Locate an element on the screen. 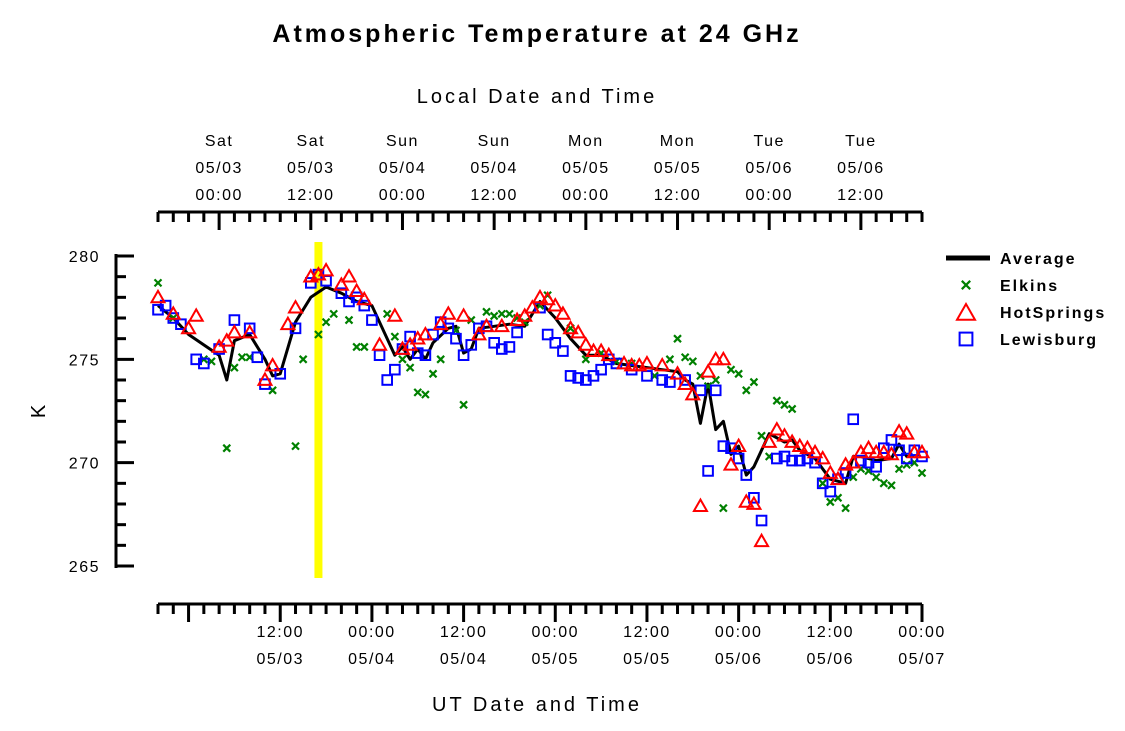 The width and height of the screenshot is (1125, 731). top-tick-label-date: 05/04 is located at coordinates (403, 168).